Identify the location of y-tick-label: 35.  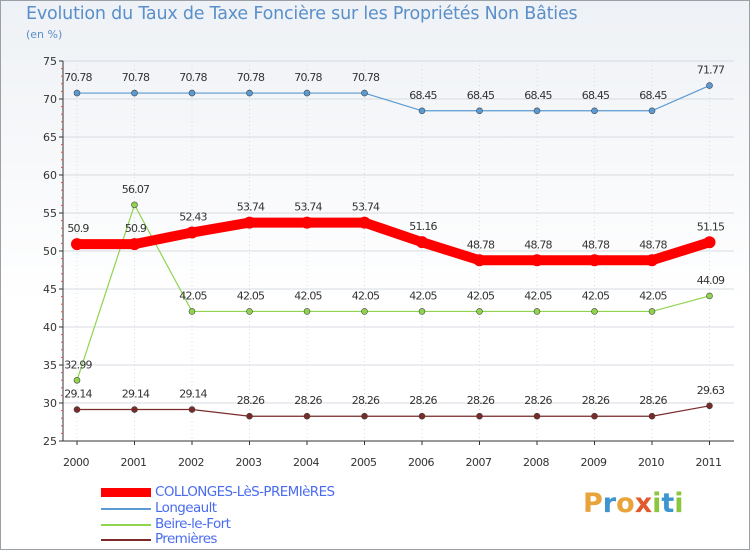
(50, 365).